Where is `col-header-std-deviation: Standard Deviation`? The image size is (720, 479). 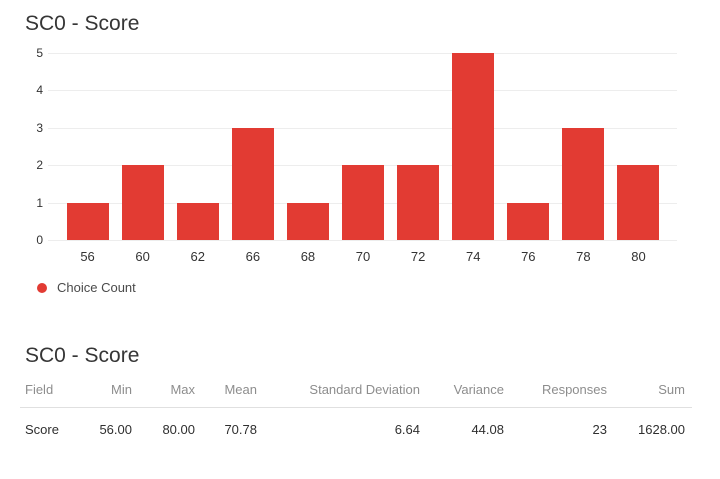
col-header-std-deviation: Standard Deviation is located at coordinates (338, 392).